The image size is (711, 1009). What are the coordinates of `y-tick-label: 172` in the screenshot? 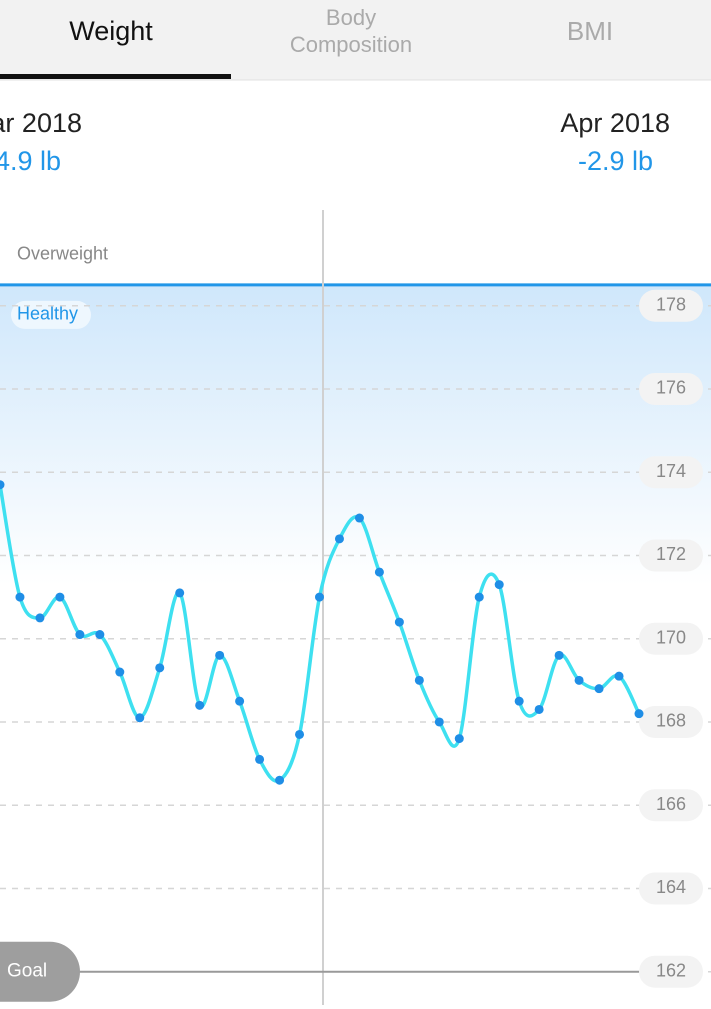 It's located at (671, 554).